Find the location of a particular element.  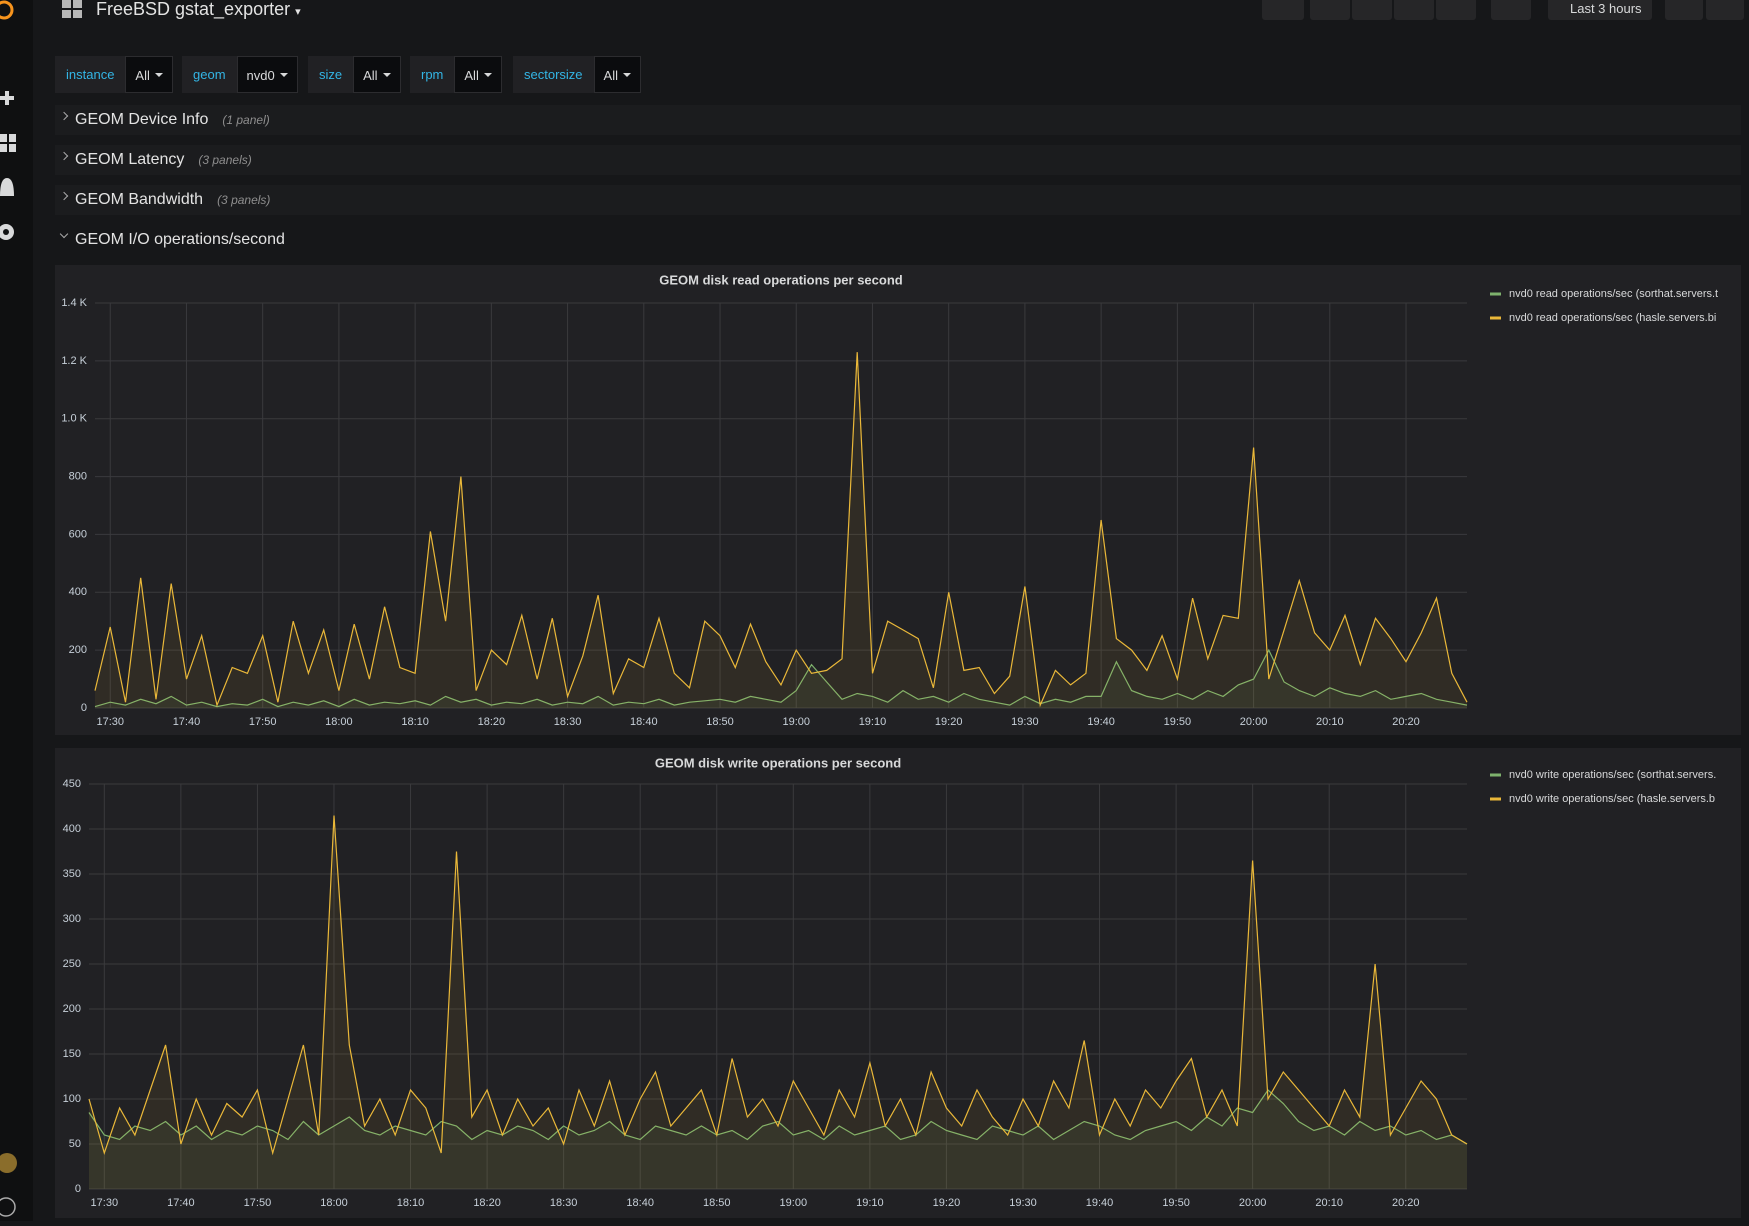

y-tick-label: 250 is located at coordinates (72, 964).